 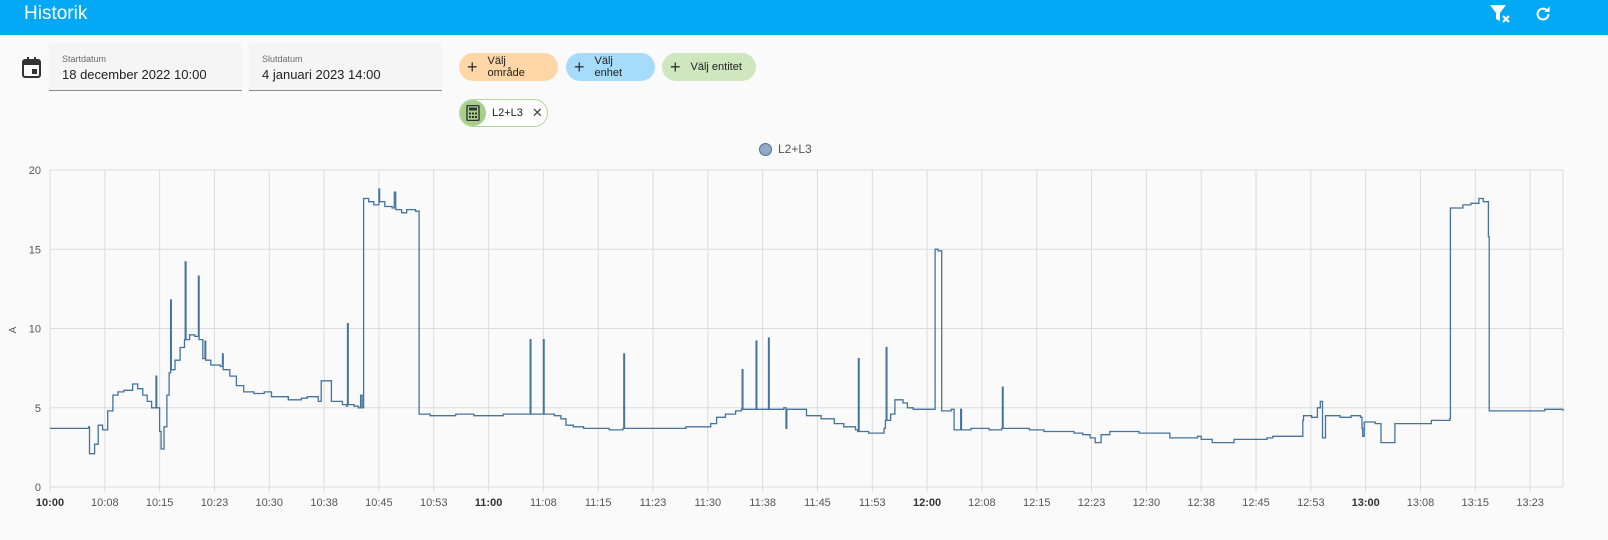 What do you see at coordinates (653, 503) in the screenshot?
I see `x-tick-label: 11:23` at bounding box center [653, 503].